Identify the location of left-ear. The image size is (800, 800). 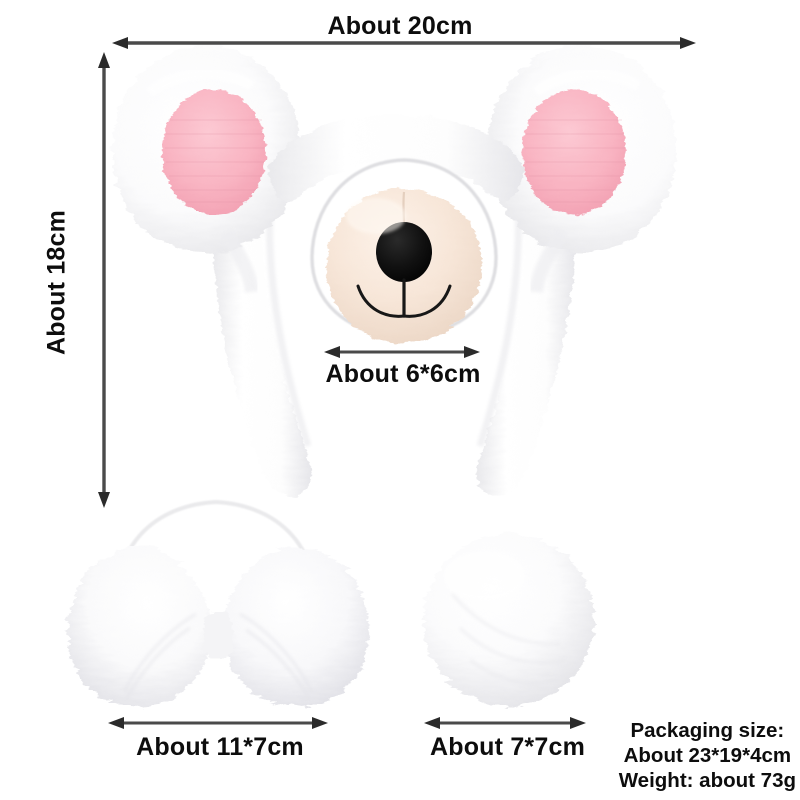
(206, 169).